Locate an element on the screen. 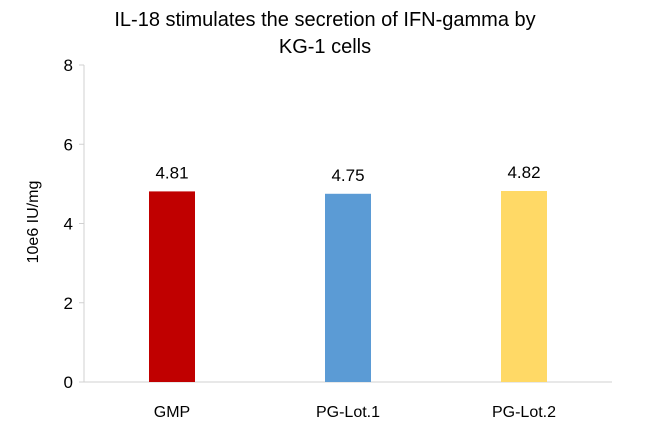 The width and height of the screenshot is (650, 437). x-category-label: PG-Lot.2 is located at coordinates (524, 412).